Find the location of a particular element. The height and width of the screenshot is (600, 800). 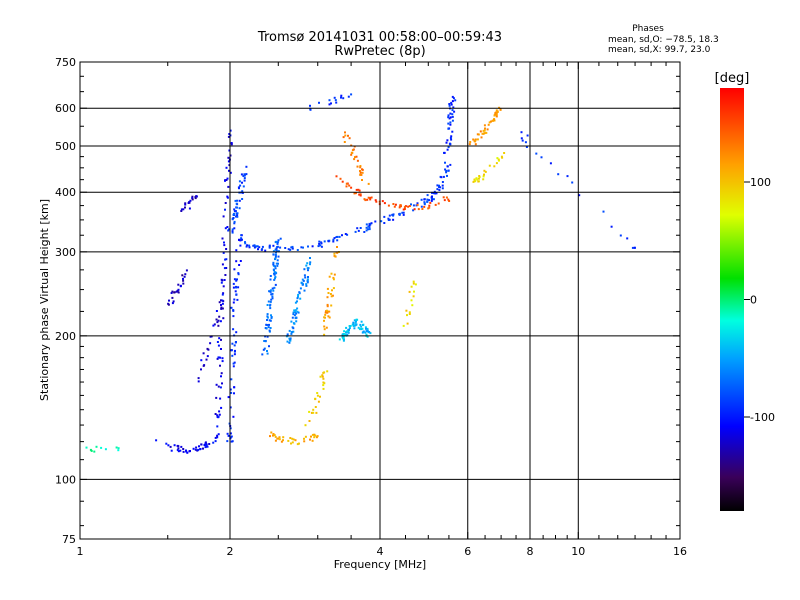

colorbar-ticks: 100 0 -100 is located at coordinates (759, 300).